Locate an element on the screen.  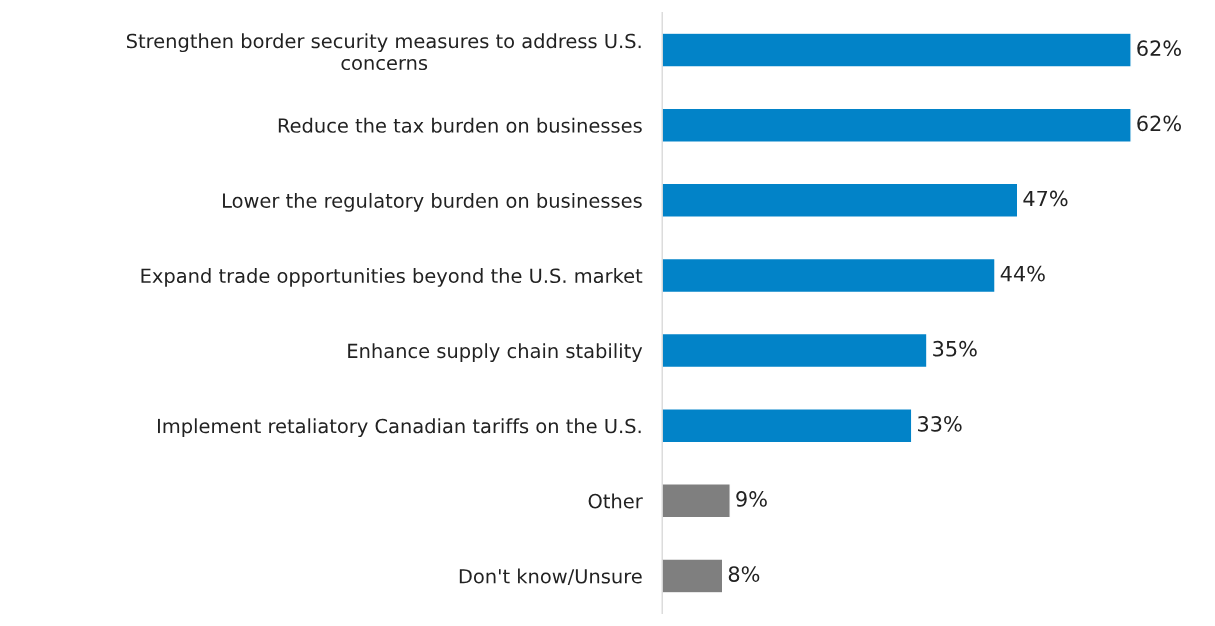
y-tick-label: Lower the regulatory burden on businesses is located at coordinates (432, 202).